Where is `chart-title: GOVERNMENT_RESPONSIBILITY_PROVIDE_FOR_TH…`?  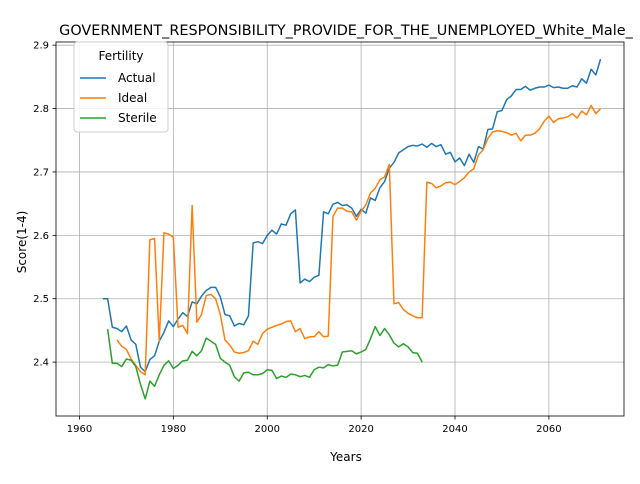 chart-title: GOVERNMENT_RESPONSIBILITY_PROVIDE_FOR_TH… is located at coordinates (346, 31).